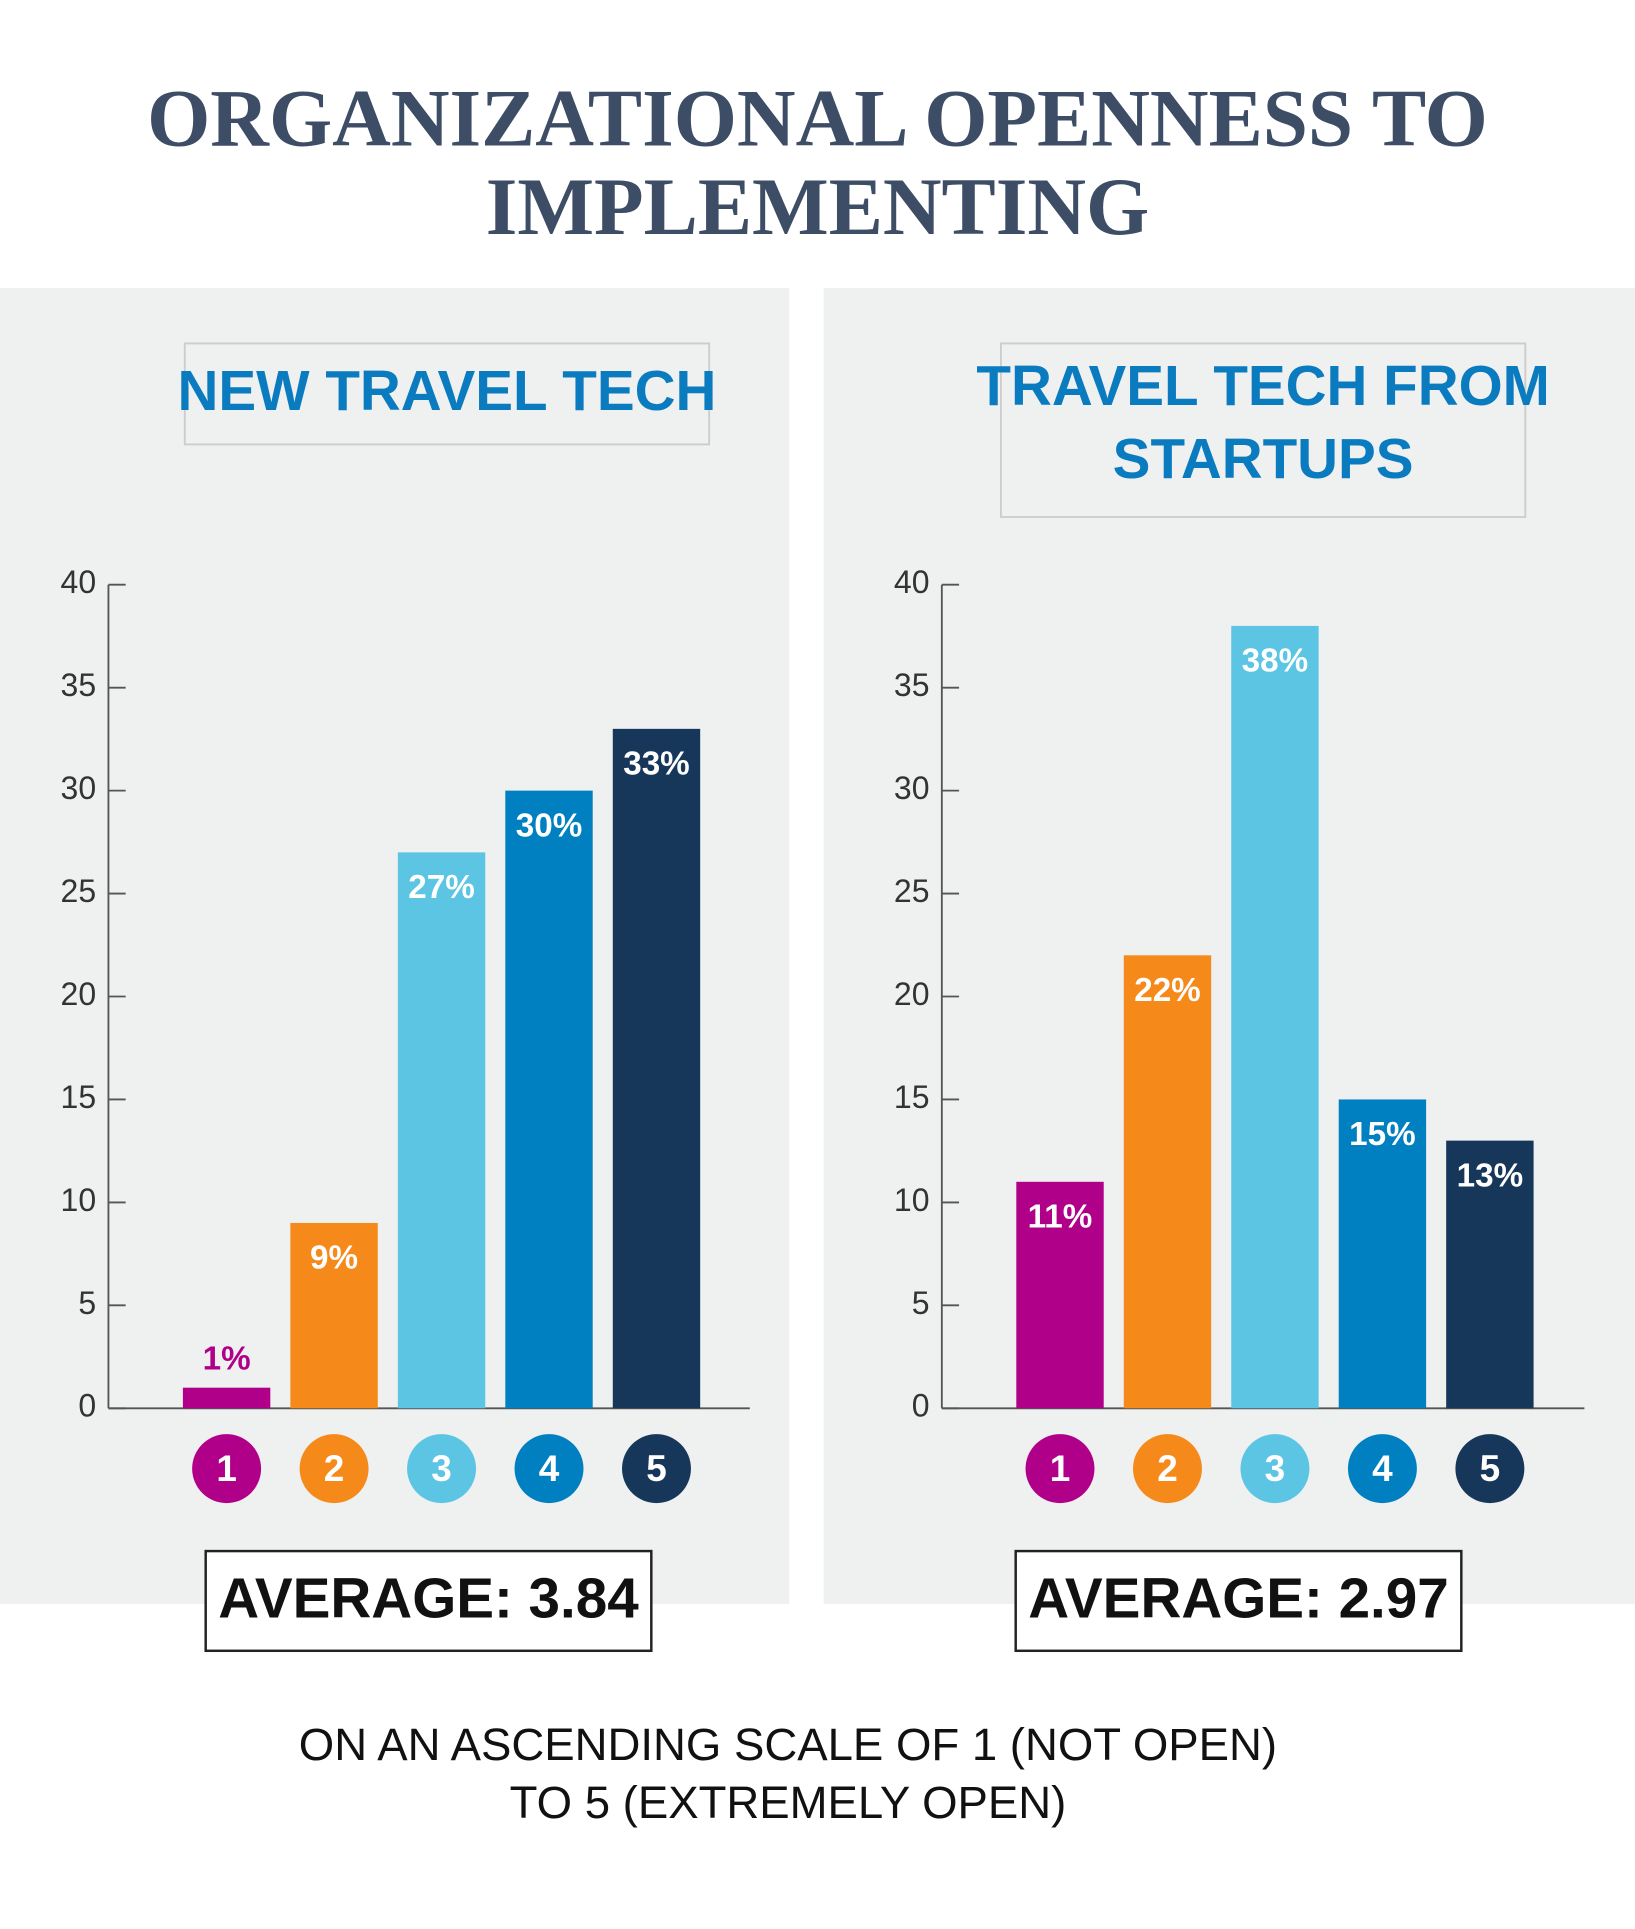  What do you see at coordinates (428, 1598) in the screenshot?
I see `average: AVERAGE: 3.84` at bounding box center [428, 1598].